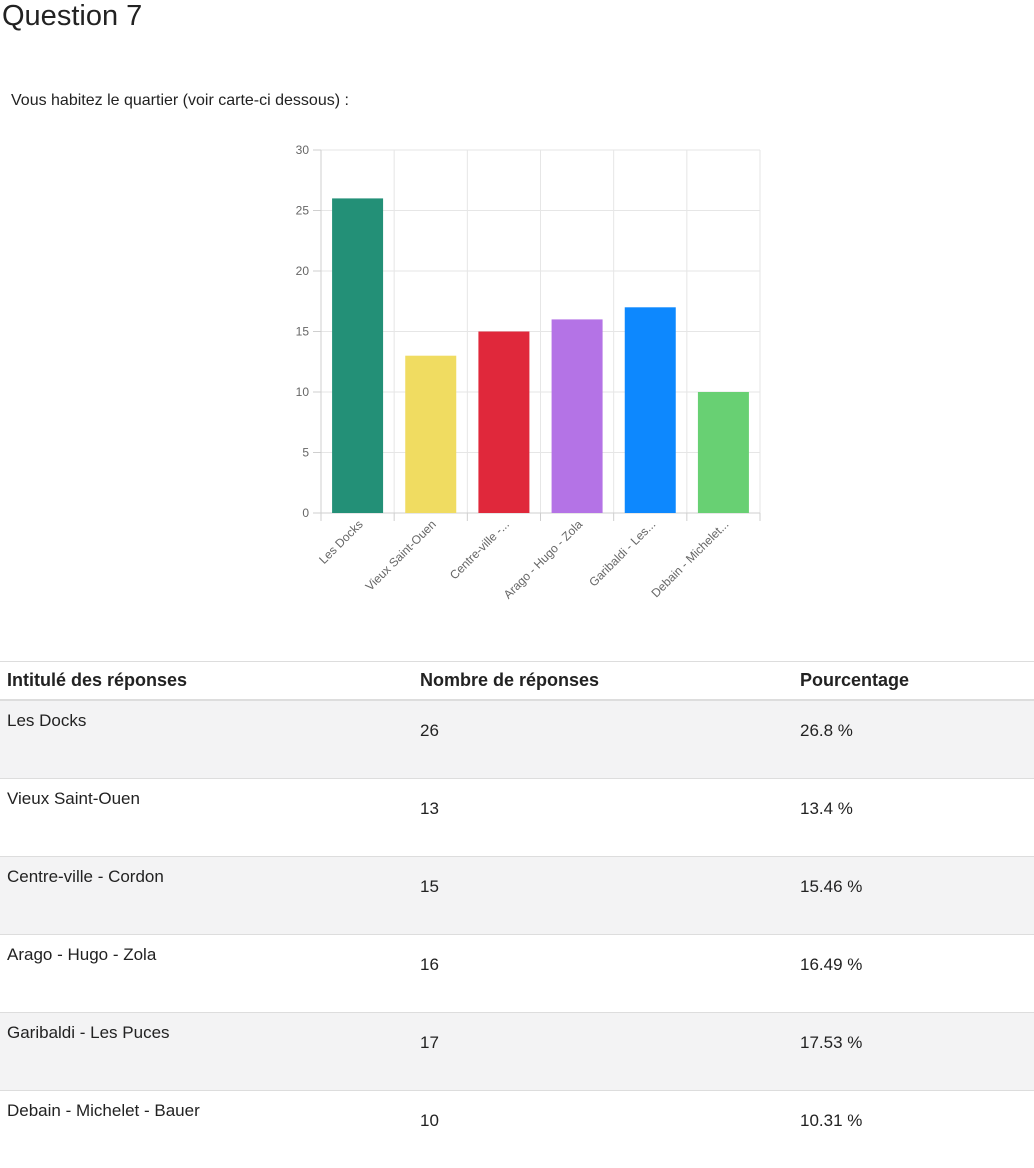  I want to click on row-percent: 13.4 %, so click(913, 818).